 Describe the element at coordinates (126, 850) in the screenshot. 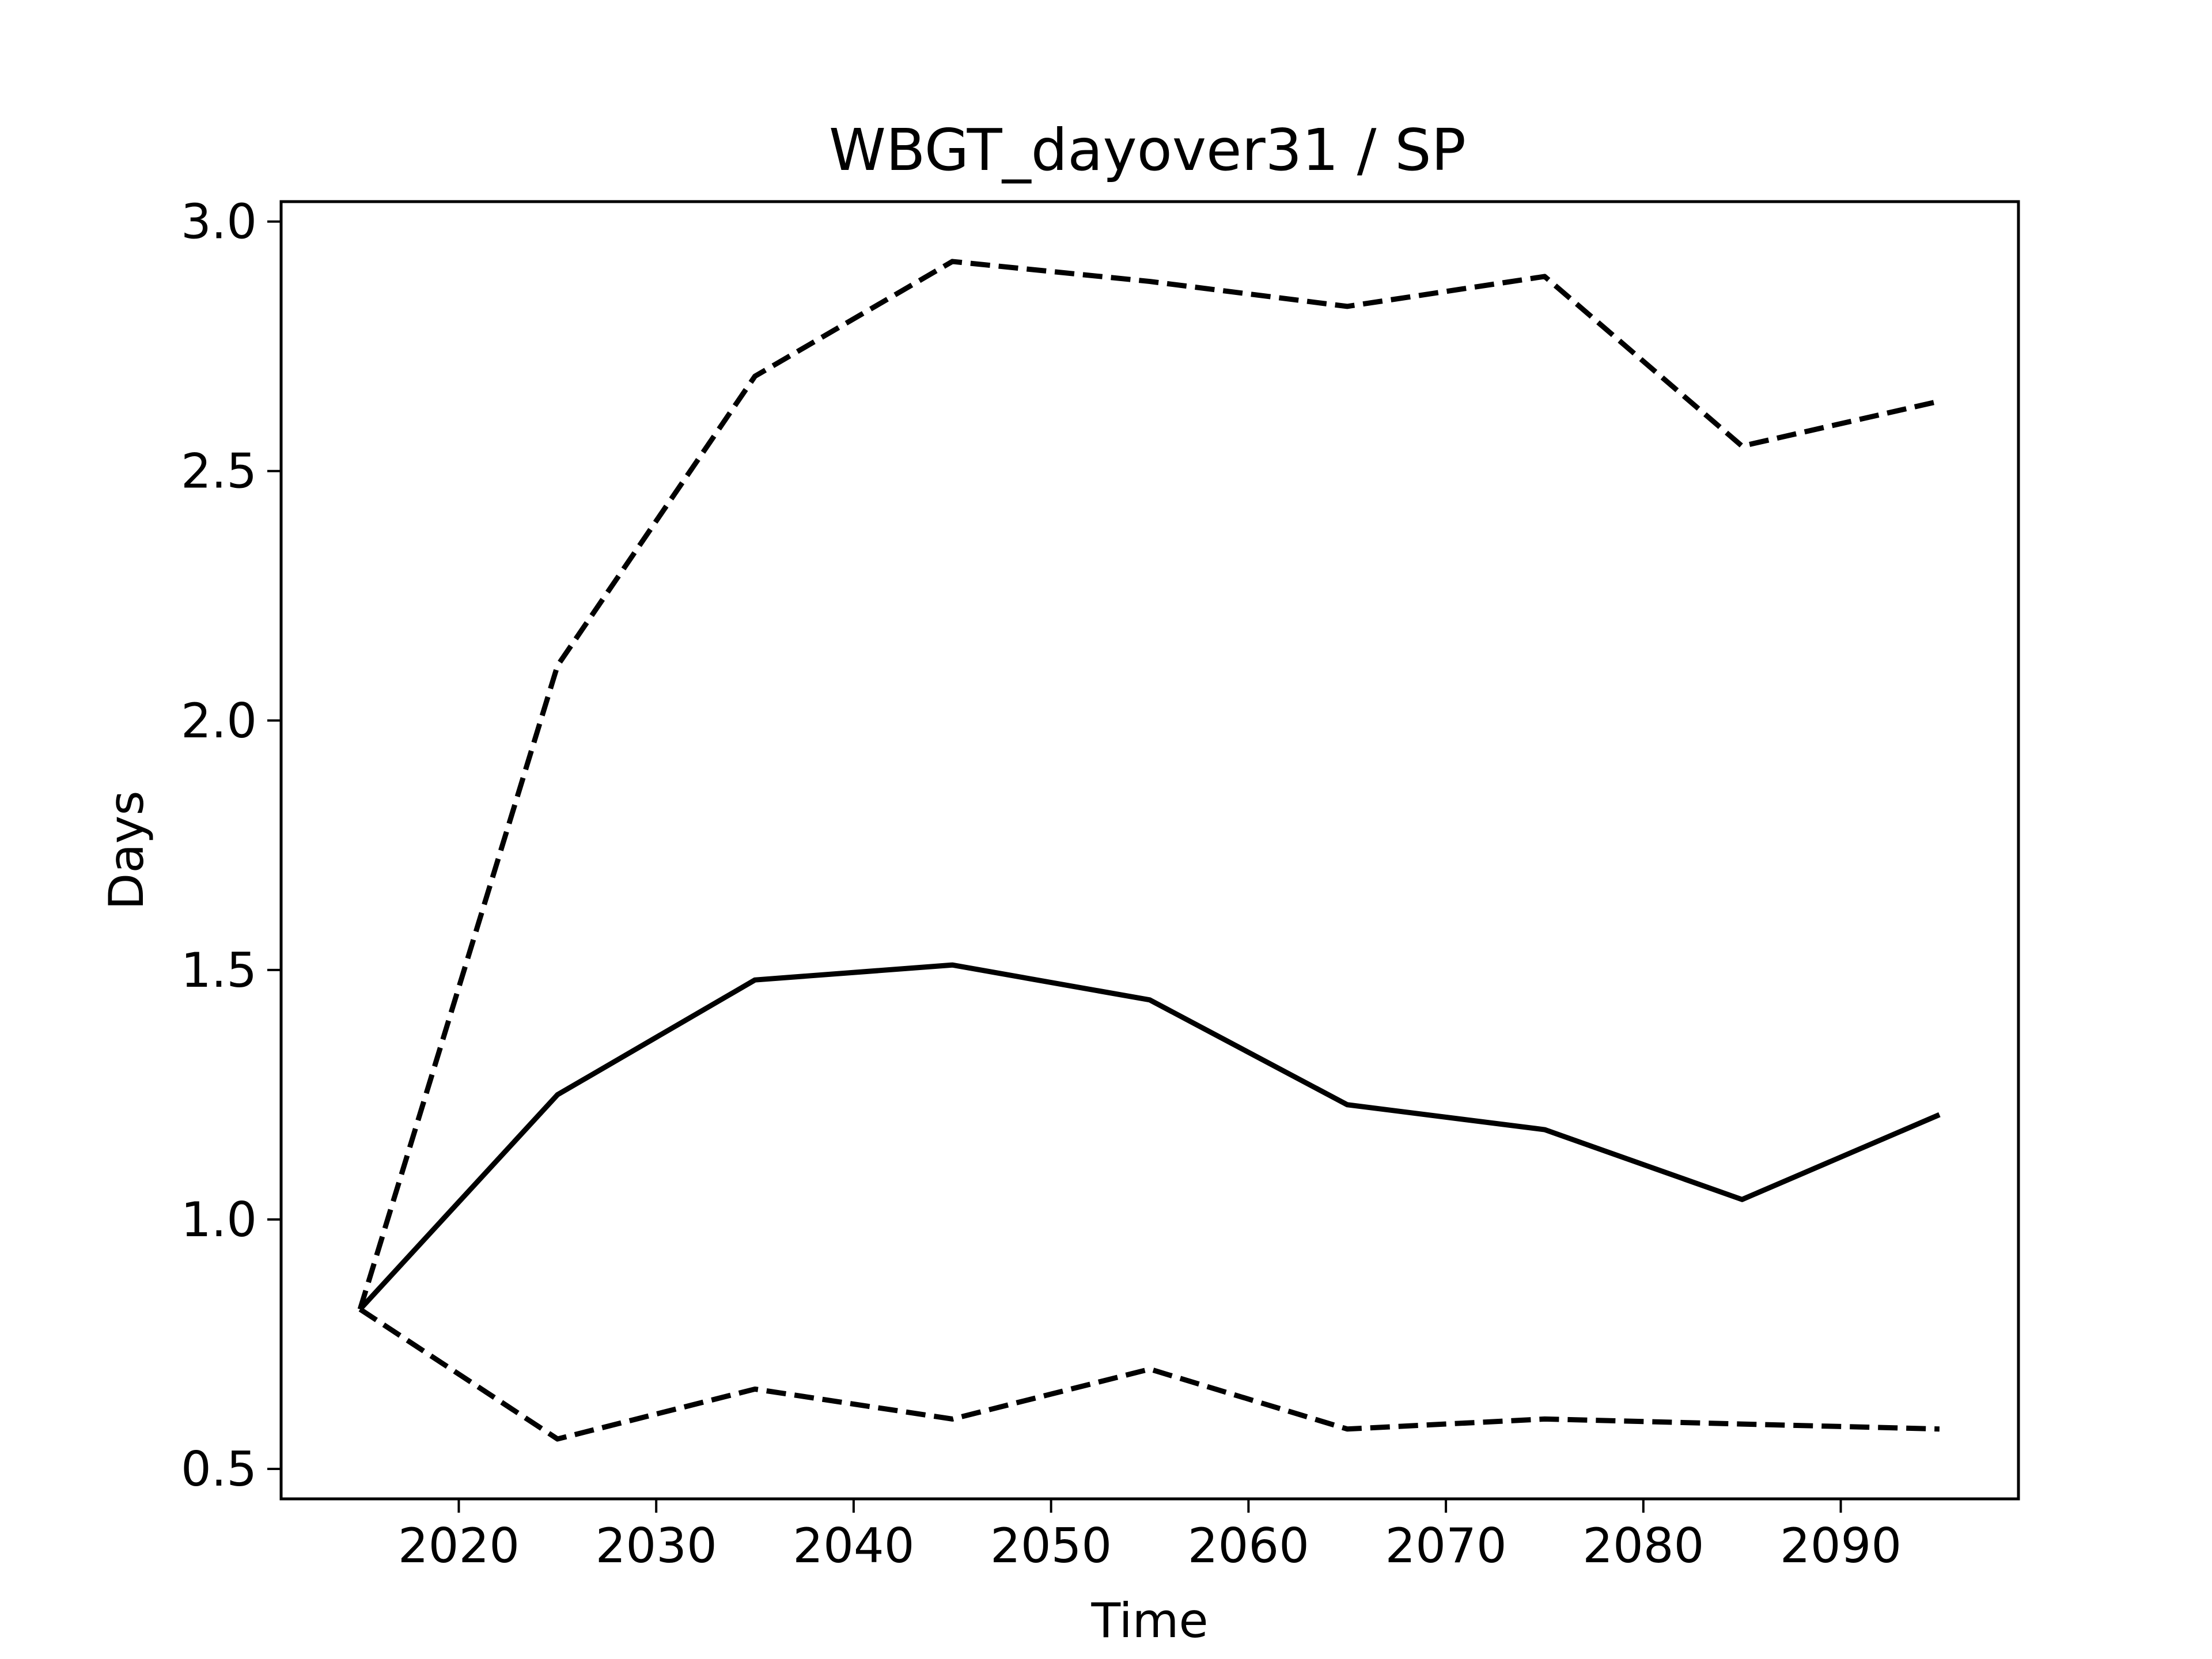

I see `y-axis-title: Days` at that location.